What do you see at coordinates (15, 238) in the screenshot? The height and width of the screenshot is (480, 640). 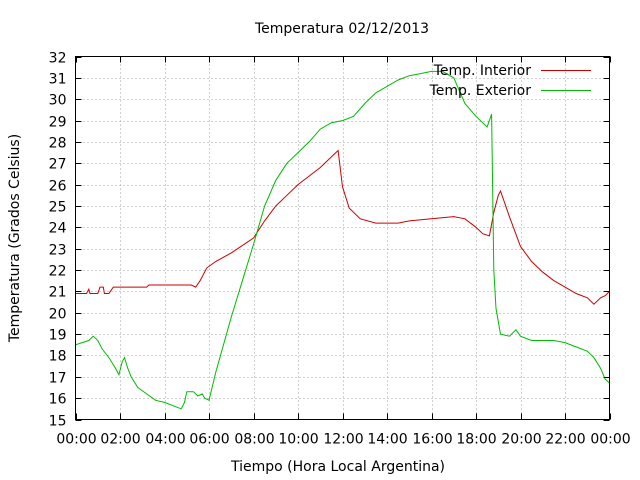 I see `y-axis-label: Temperatura (Grados Celsius)` at bounding box center [15, 238].